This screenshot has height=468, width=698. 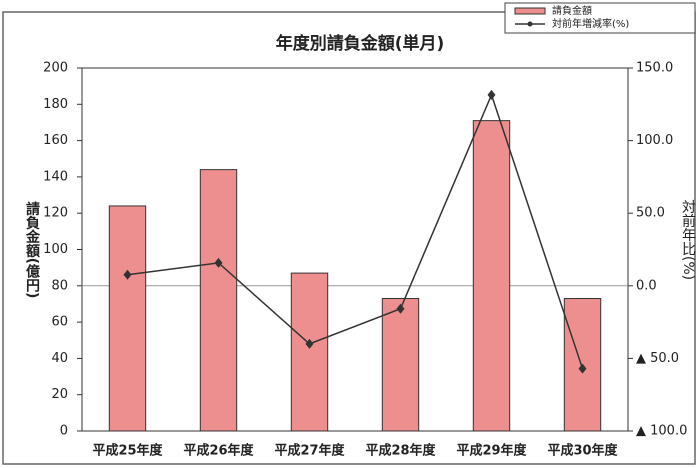 What do you see at coordinates (654, 68) in the screenshot?
I see `y2-tick-label: 150.0` at bounding box center [654, 68].